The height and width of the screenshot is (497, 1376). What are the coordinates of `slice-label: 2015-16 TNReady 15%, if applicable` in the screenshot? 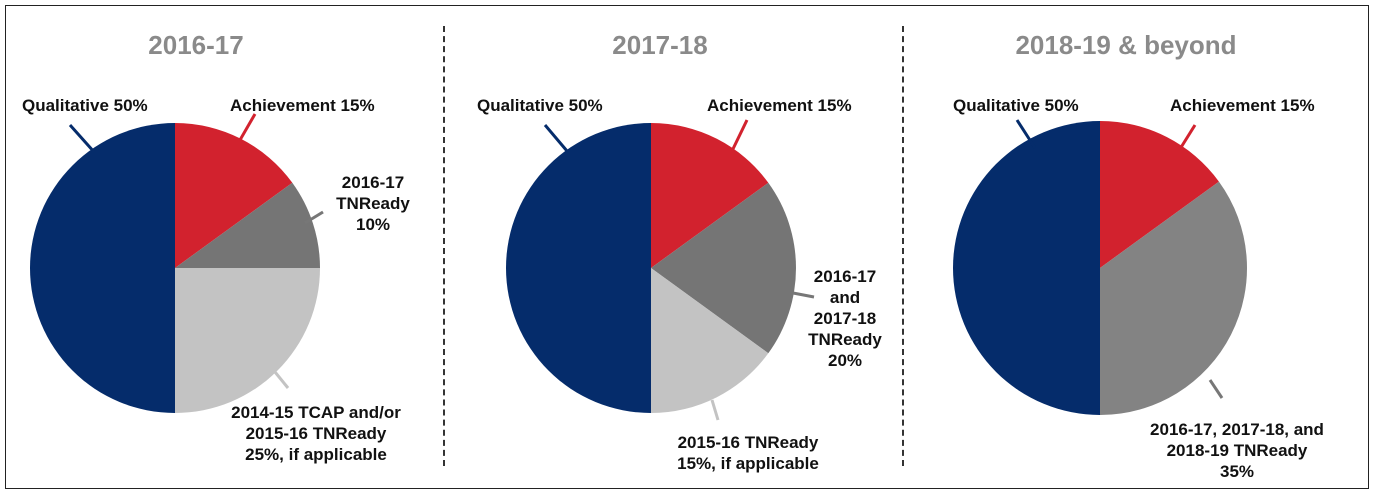 It's located at (748, 453).